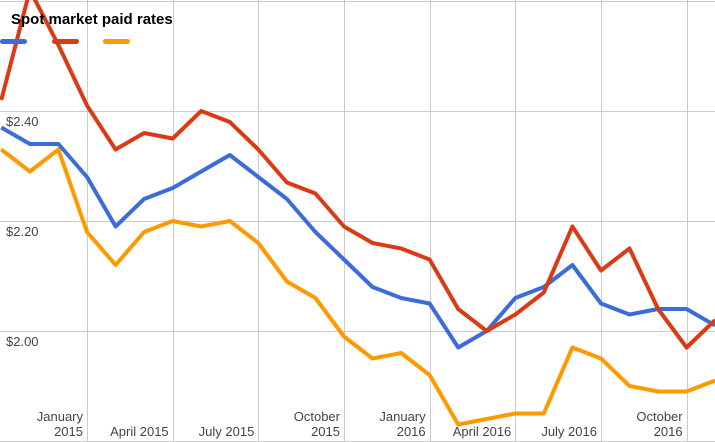 The height and width of the screenshot is (442, 715). I want to click on legend-swatch-series_1_blue, so click(13, 41).